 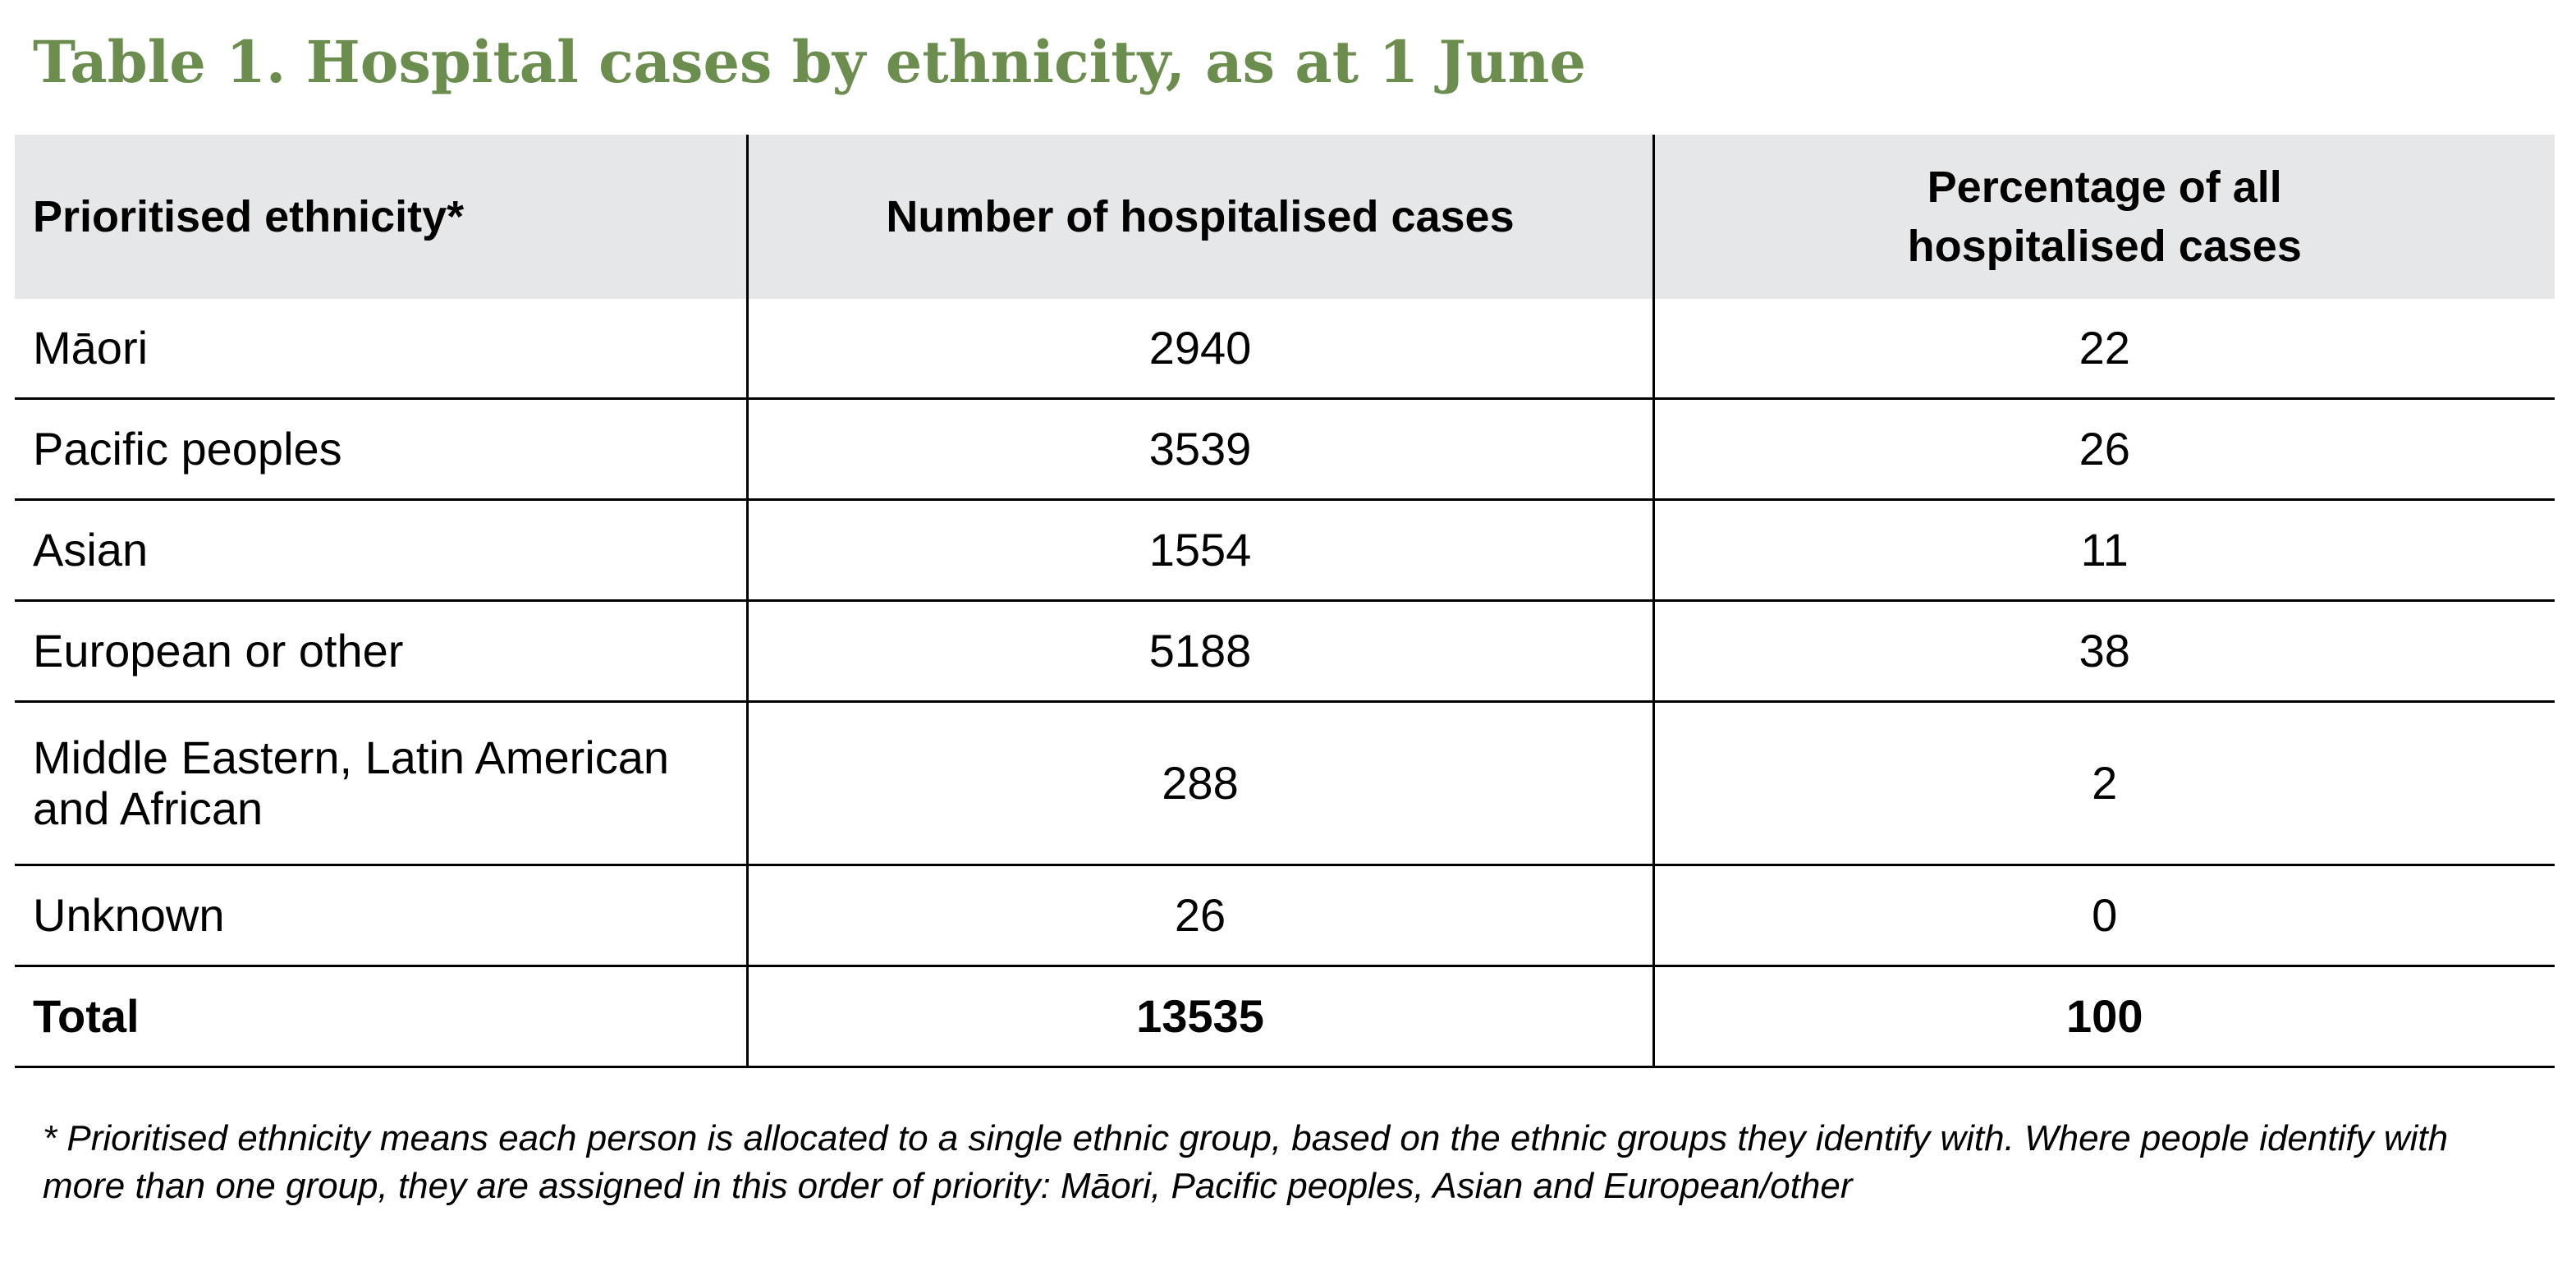 I want to click on table-row: Unknown 26 0, so click(x=1285, y=916).